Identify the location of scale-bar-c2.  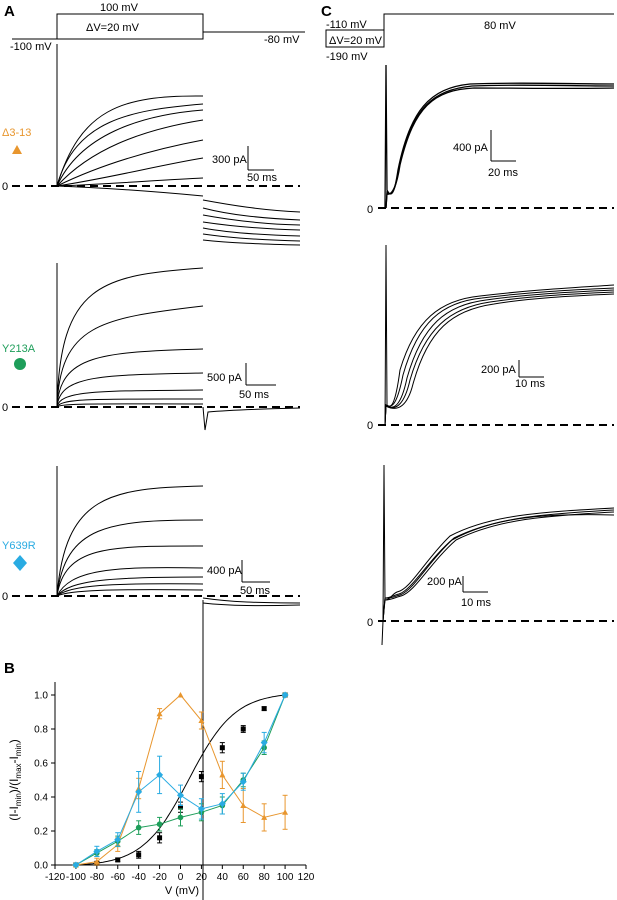
(531, 369).